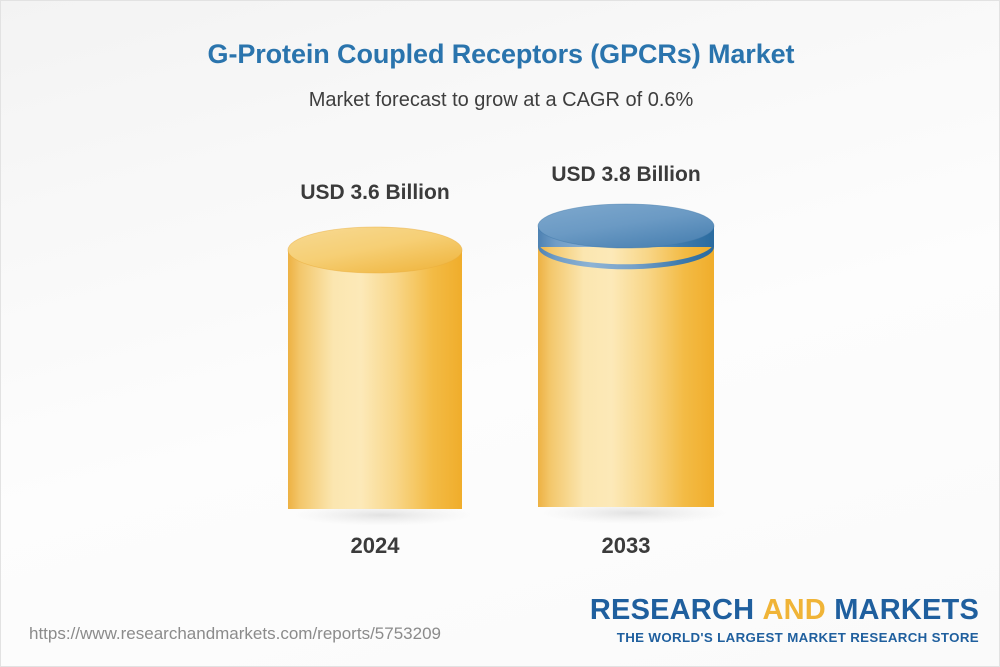 This screenshot has width=1000, height=667. Describe the element at coordinates (626, 226) in the screenshot. I see `bar-cap-top-ellipse` at that location.